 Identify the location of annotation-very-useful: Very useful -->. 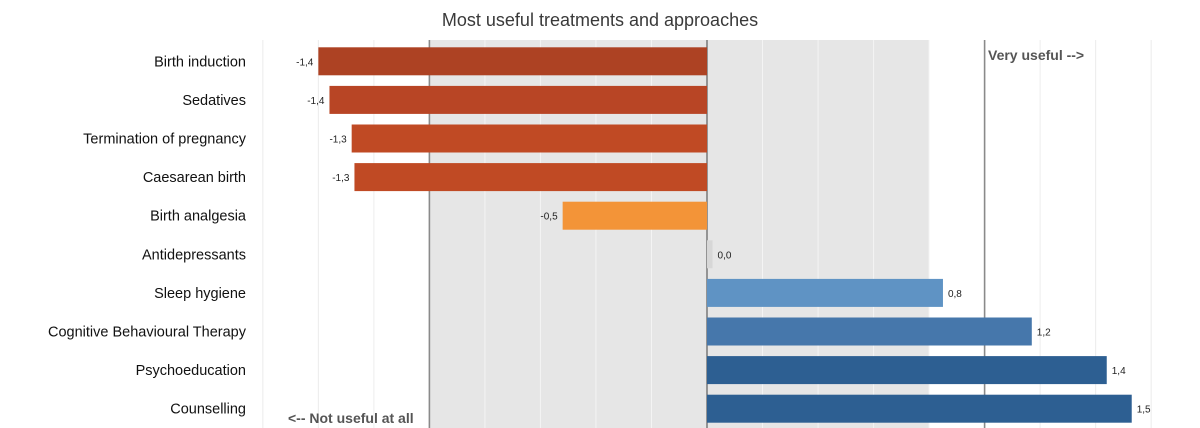
(1036, 55).